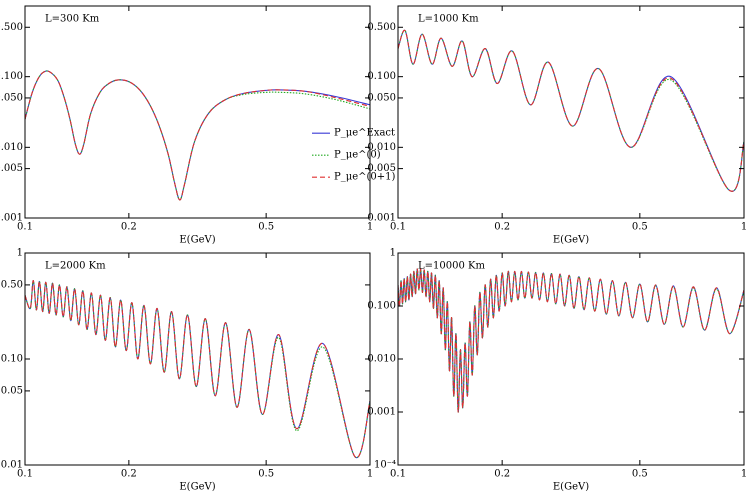 This screenshot has width=747, height=492. What do you see at coordinates (12, 390) in the screenshot?
I see `y-tick-label: 0.05` at bounding box center [12, 390].